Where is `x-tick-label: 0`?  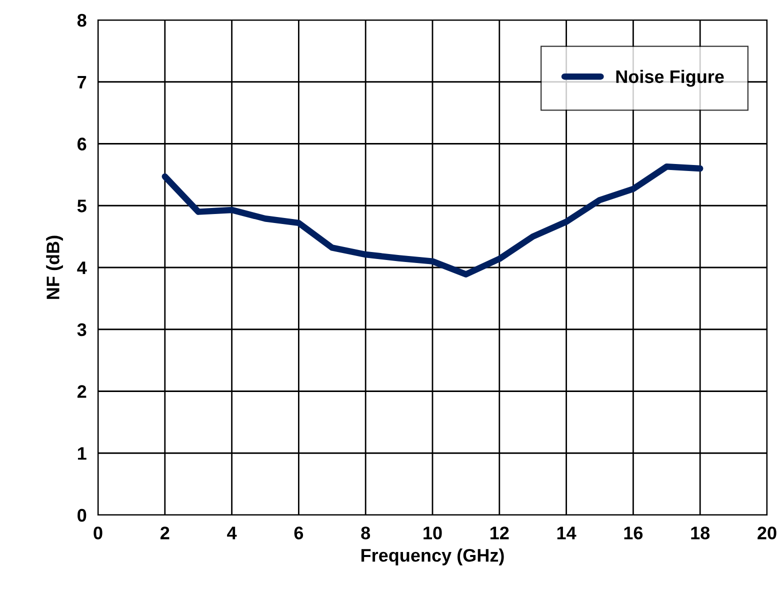
x-tick-label: 0 is located at coordinates (98, 533).